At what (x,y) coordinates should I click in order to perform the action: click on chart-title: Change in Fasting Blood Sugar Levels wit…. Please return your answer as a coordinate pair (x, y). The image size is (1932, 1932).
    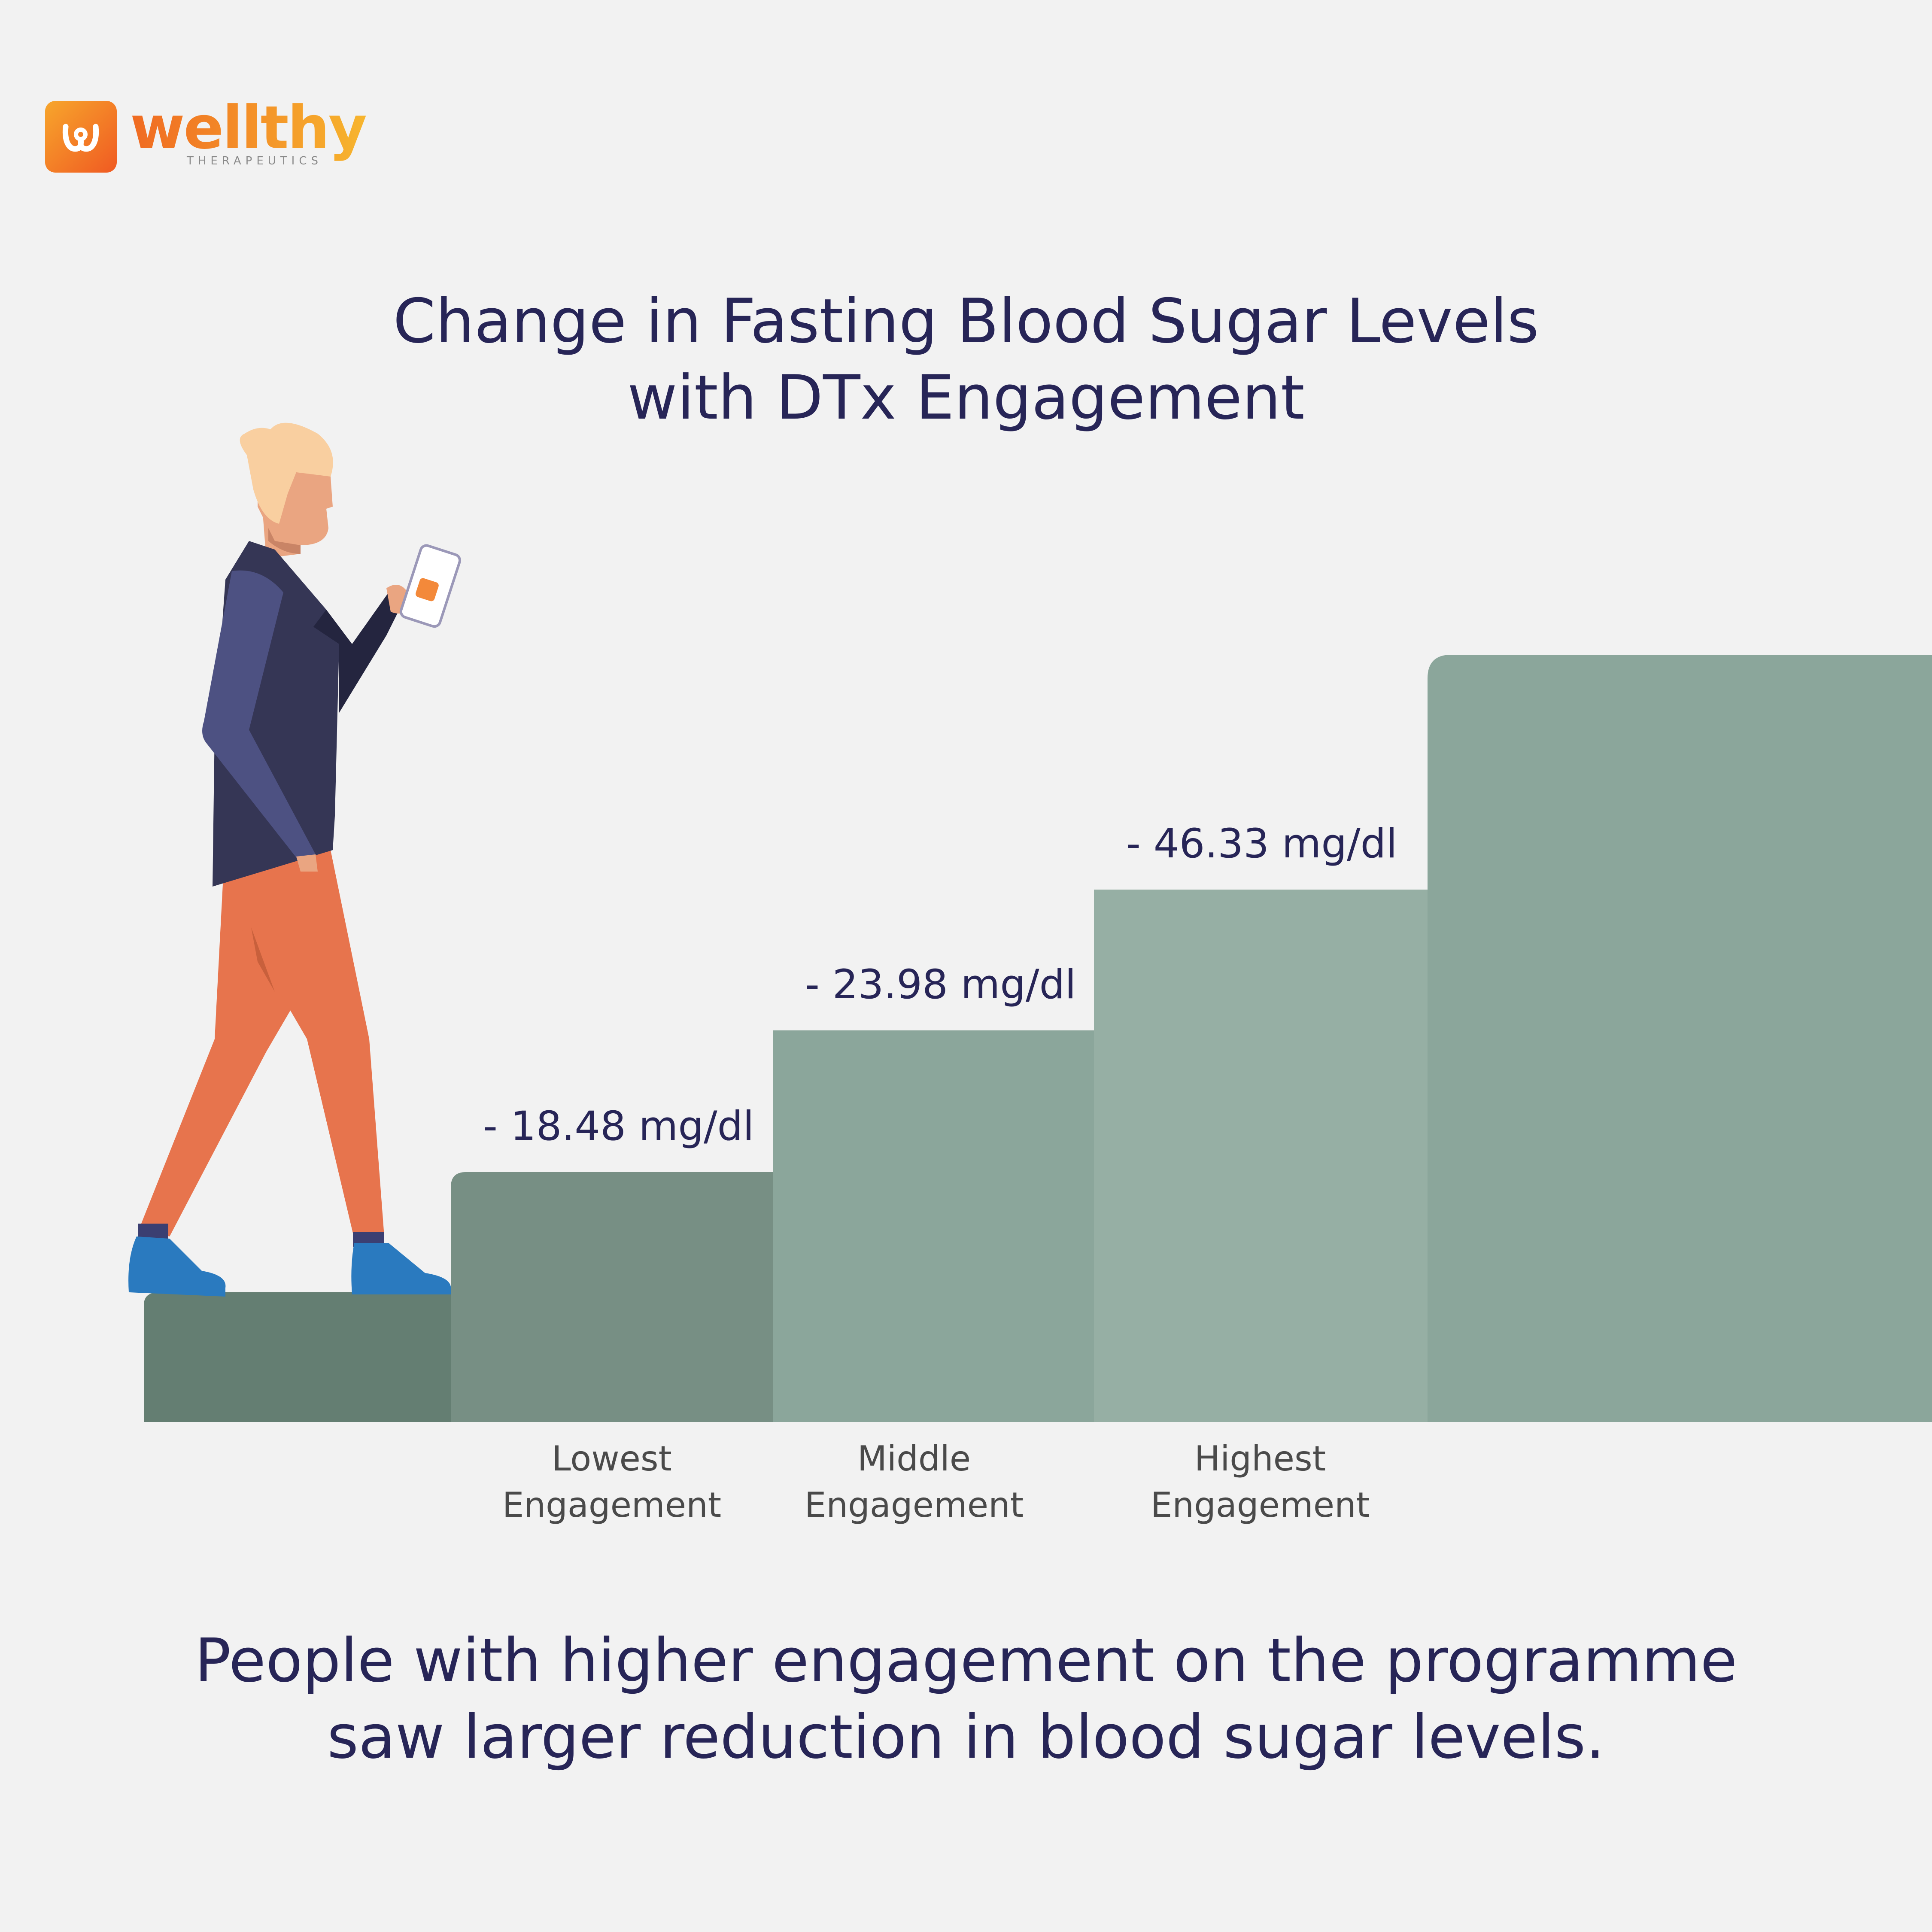
    Looking at the image, I should click on (966, 359).